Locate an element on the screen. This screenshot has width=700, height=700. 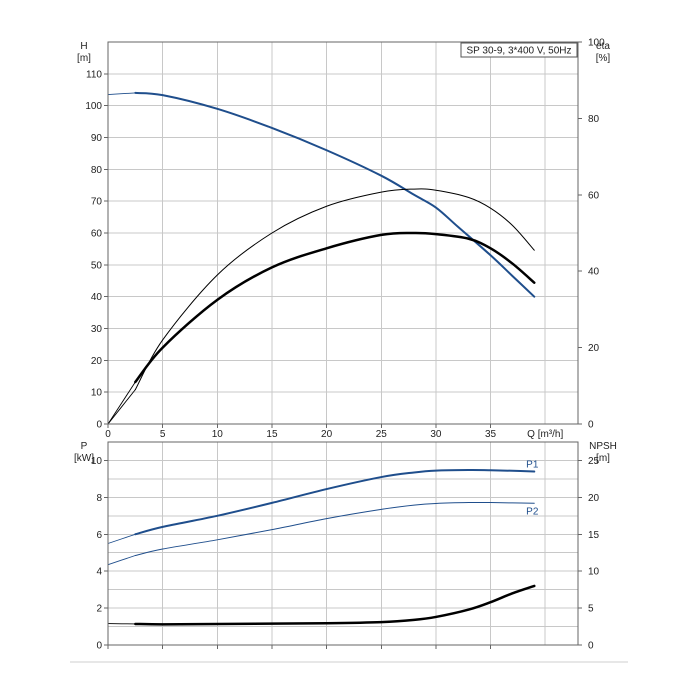
right-tick-label: 100 is located at coordinates (596, 43).